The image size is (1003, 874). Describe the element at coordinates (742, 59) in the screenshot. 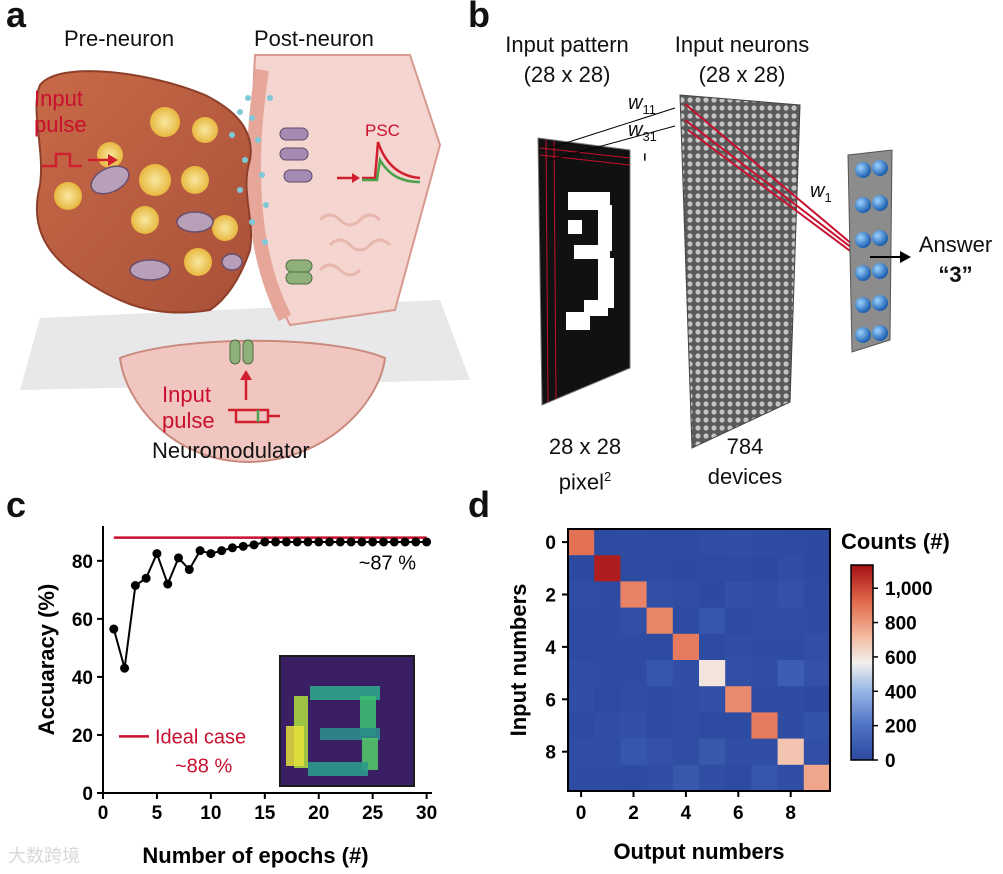

I see `input-neurons-label: Input neurons (28 x 28)` at that location.